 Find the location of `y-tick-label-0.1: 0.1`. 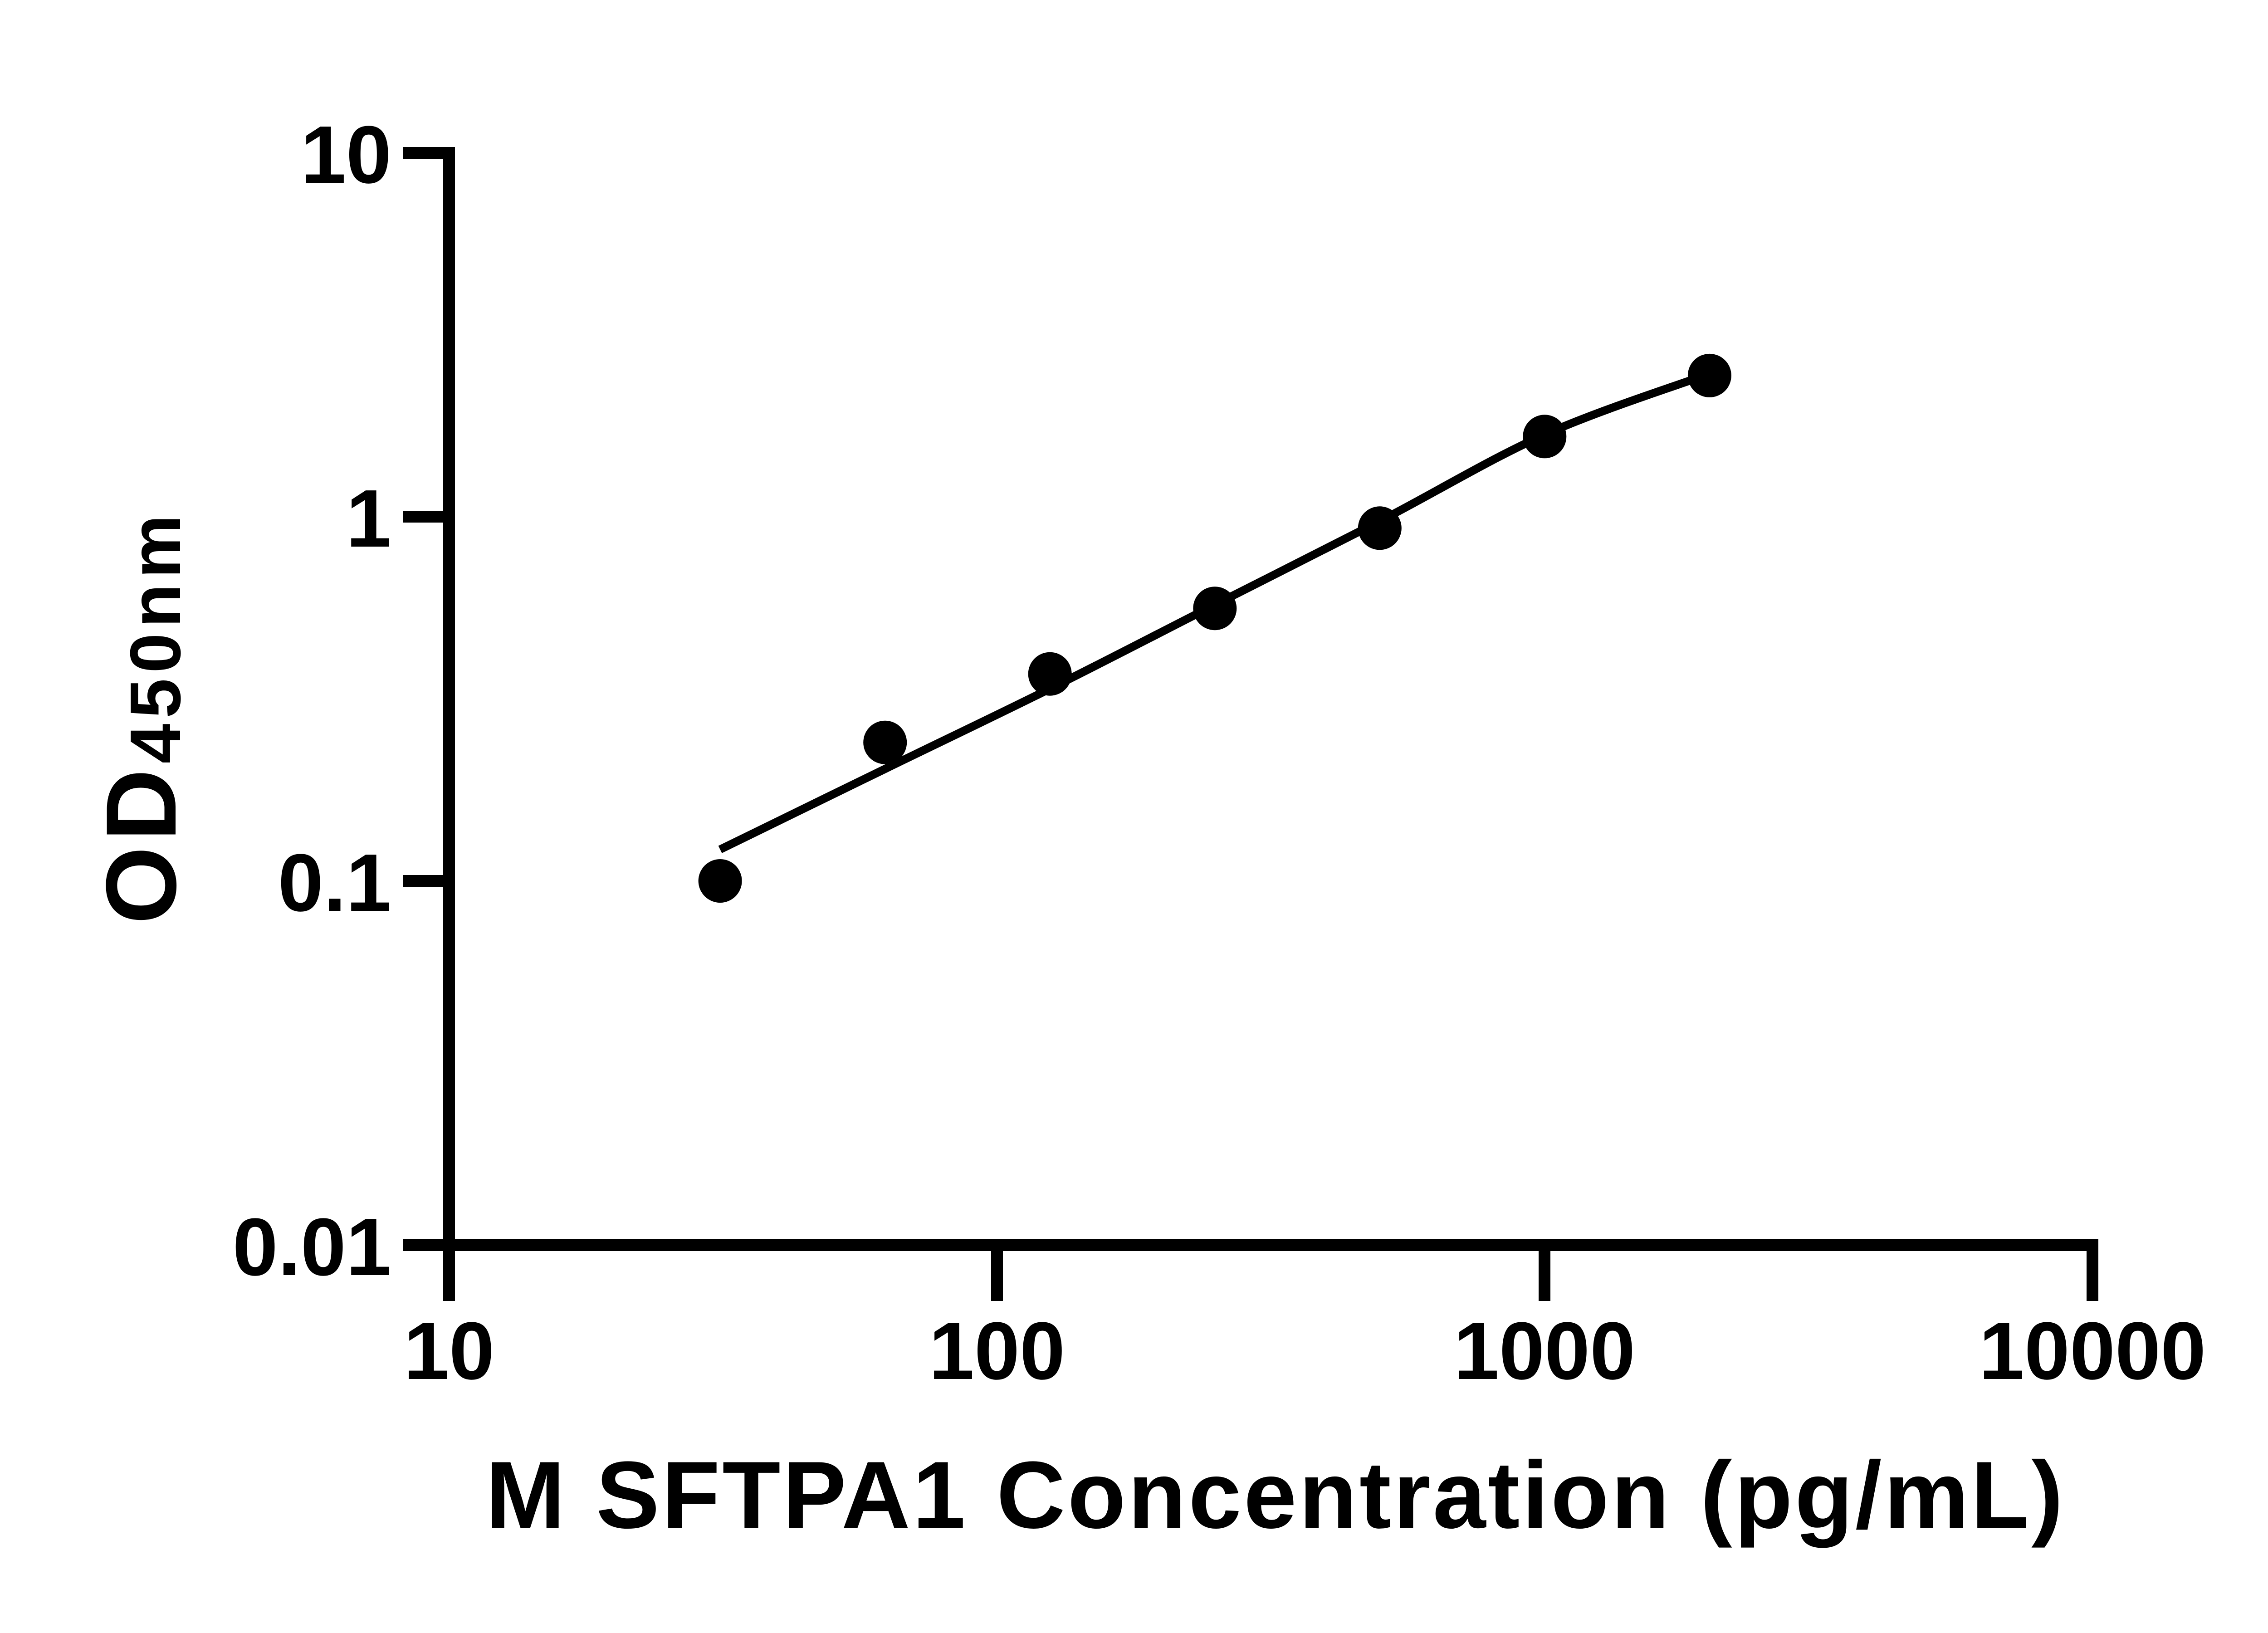

y-tick-label-0.1: 0.1 is located at coordinates (334, 883).